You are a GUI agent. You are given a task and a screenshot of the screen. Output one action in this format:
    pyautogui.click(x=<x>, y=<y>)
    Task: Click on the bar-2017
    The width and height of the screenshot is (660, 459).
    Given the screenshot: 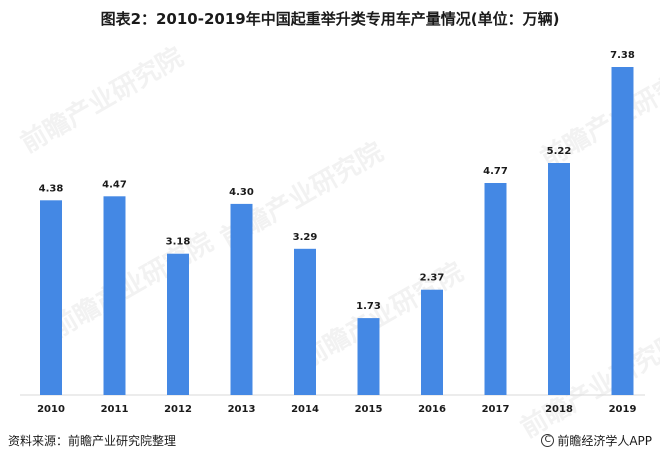 What is the action you would take?
    pyautogui.click(x=495, y=289)
    